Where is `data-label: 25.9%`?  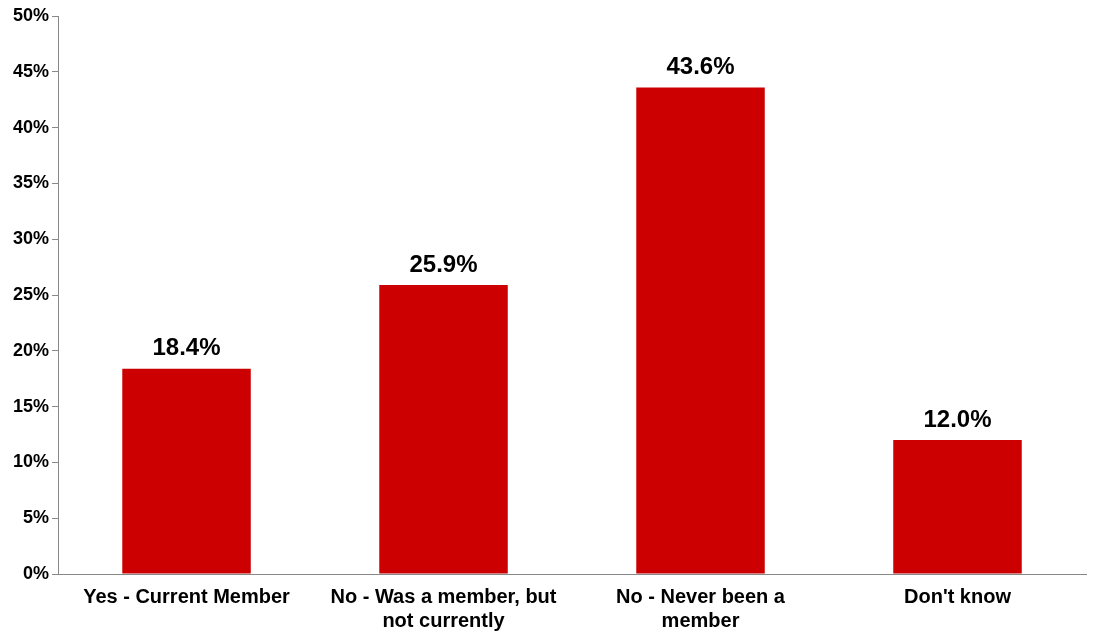
data-label: 25.9% is located at coordinates (443, 263).